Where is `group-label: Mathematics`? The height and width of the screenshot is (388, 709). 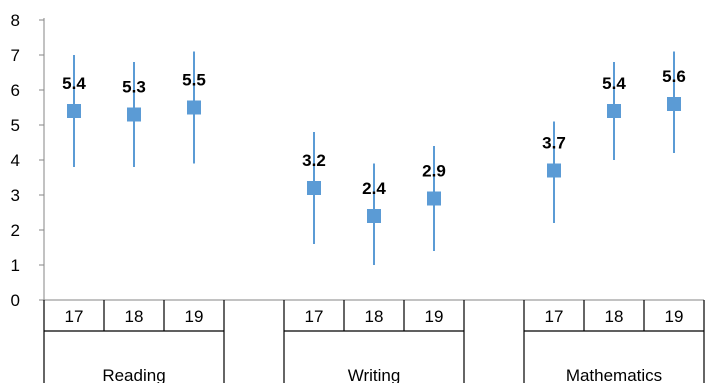 group-label: Mathematics is located at coordinates (614, 374).